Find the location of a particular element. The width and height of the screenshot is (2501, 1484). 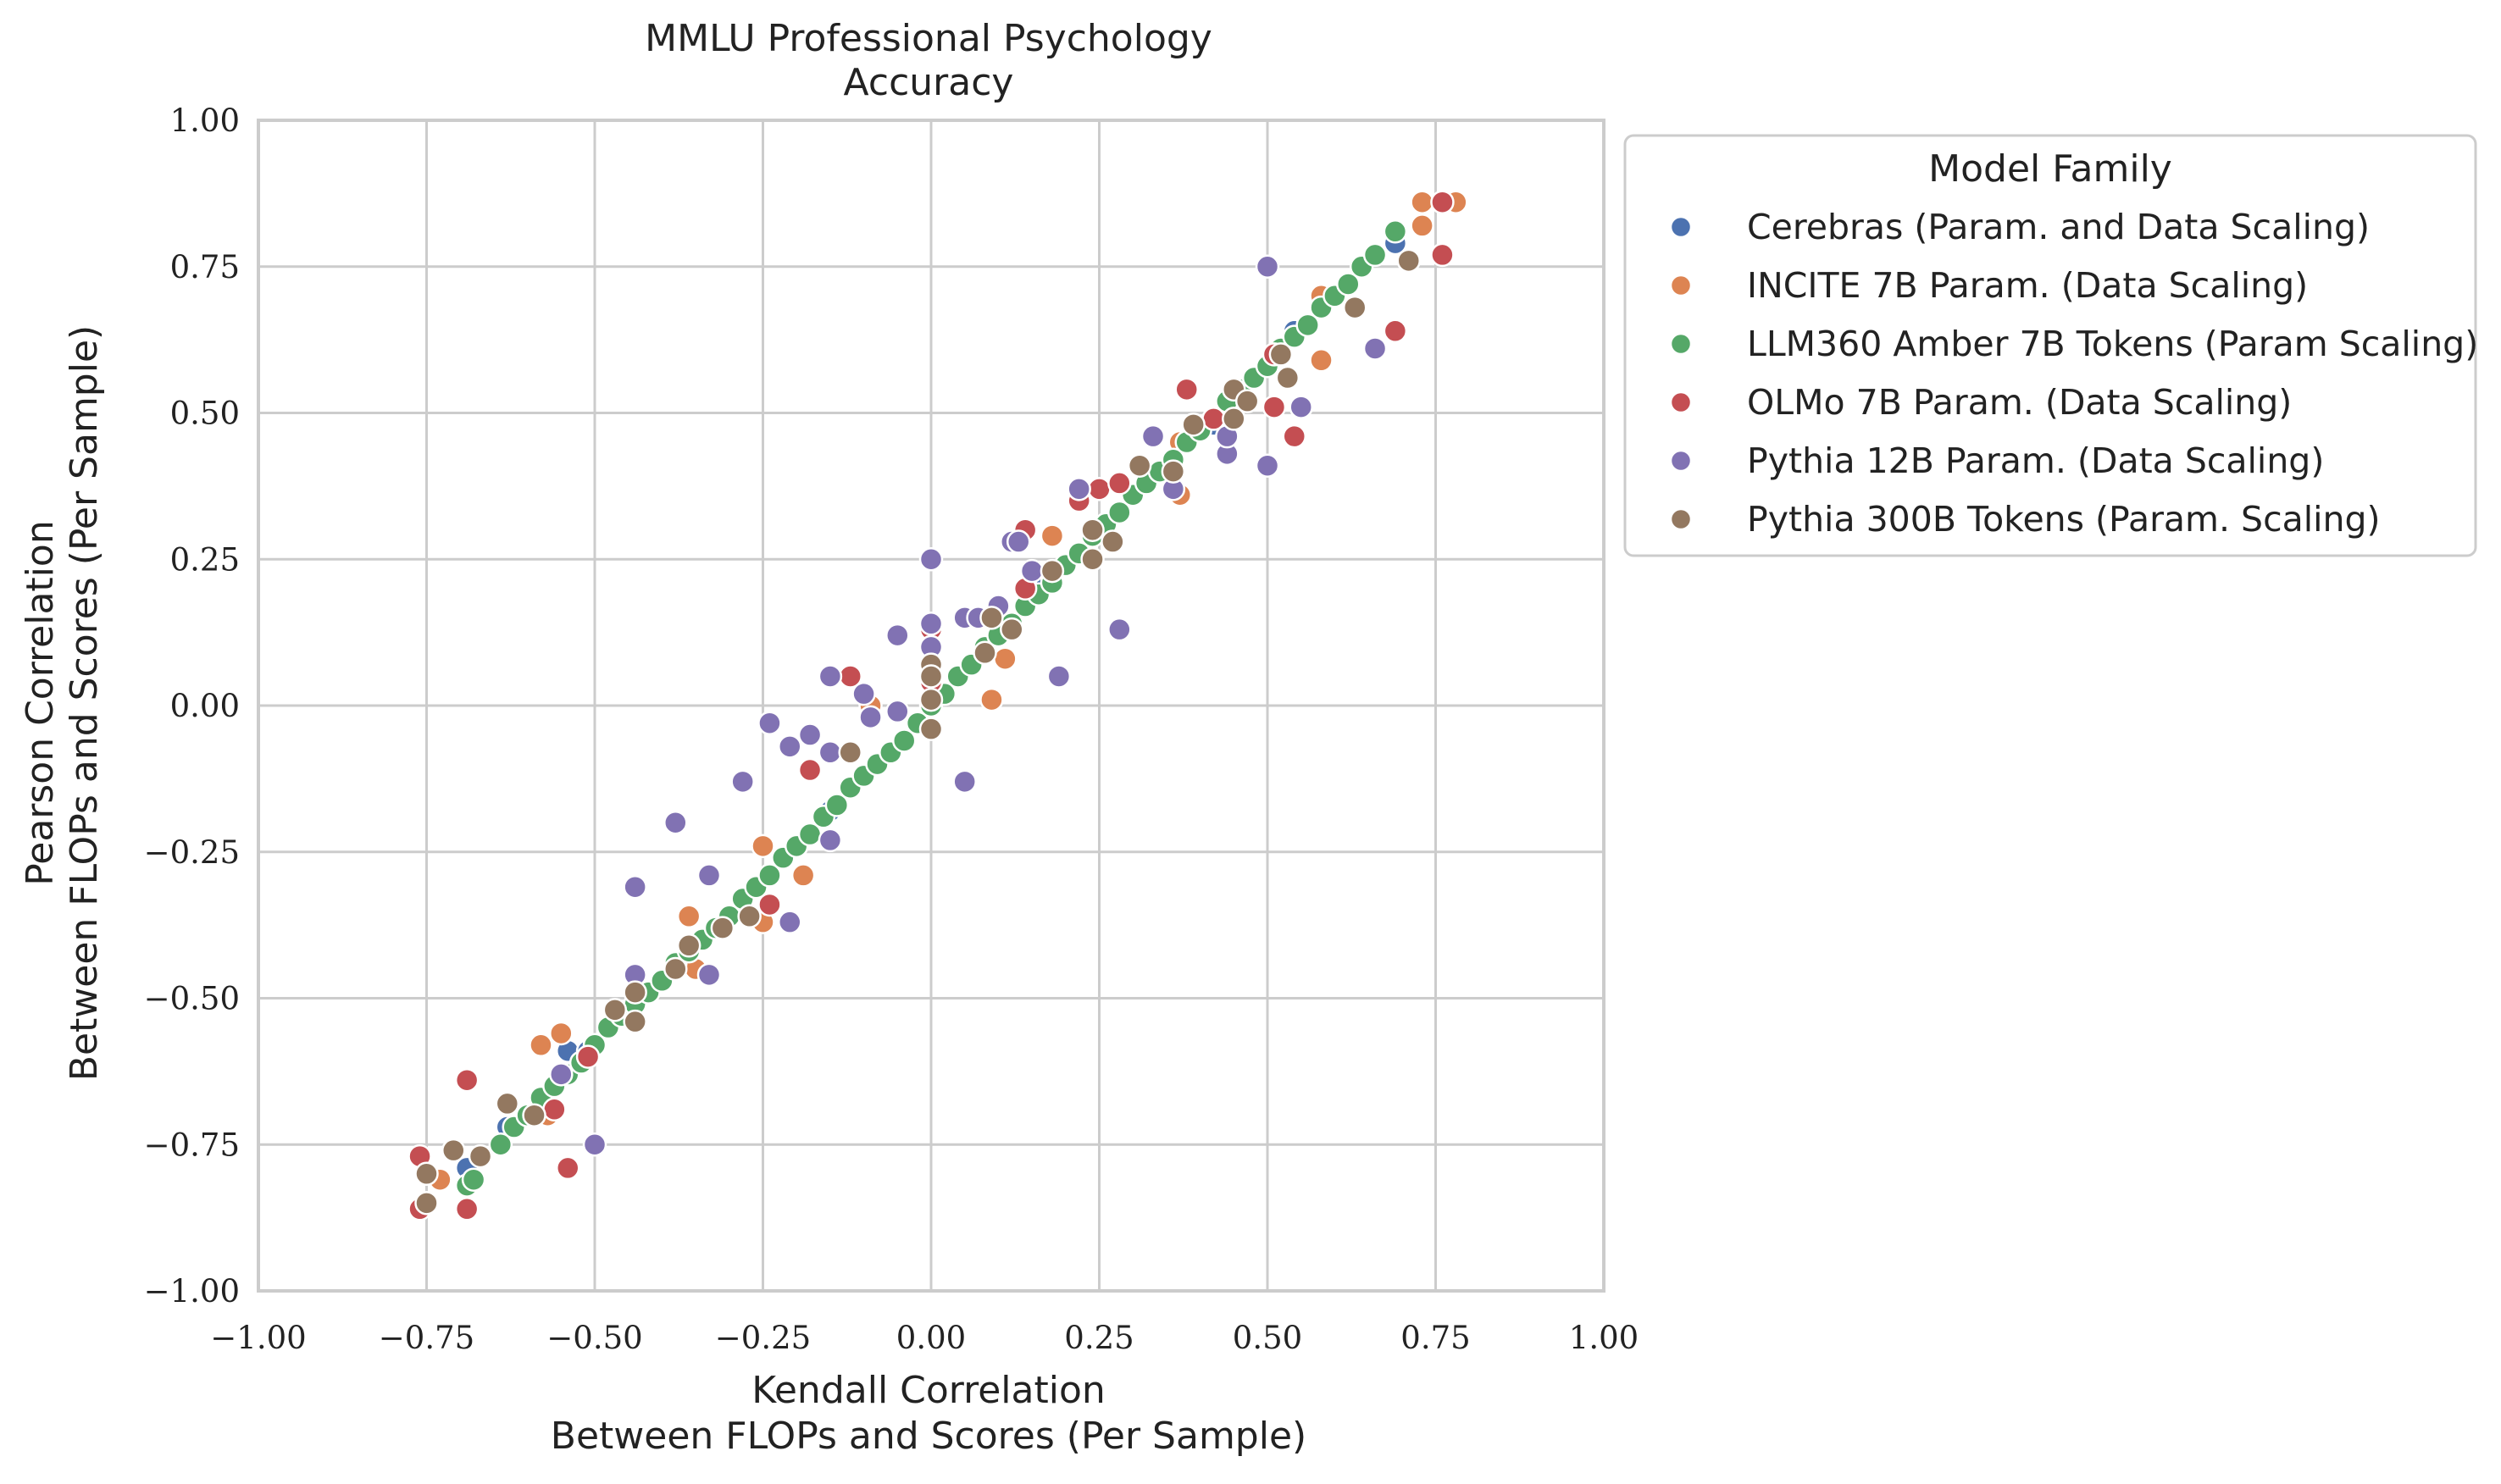

legend-label: Pythia 300B Tokens (Param. Scaling) is located at coordinates (2064, 519).